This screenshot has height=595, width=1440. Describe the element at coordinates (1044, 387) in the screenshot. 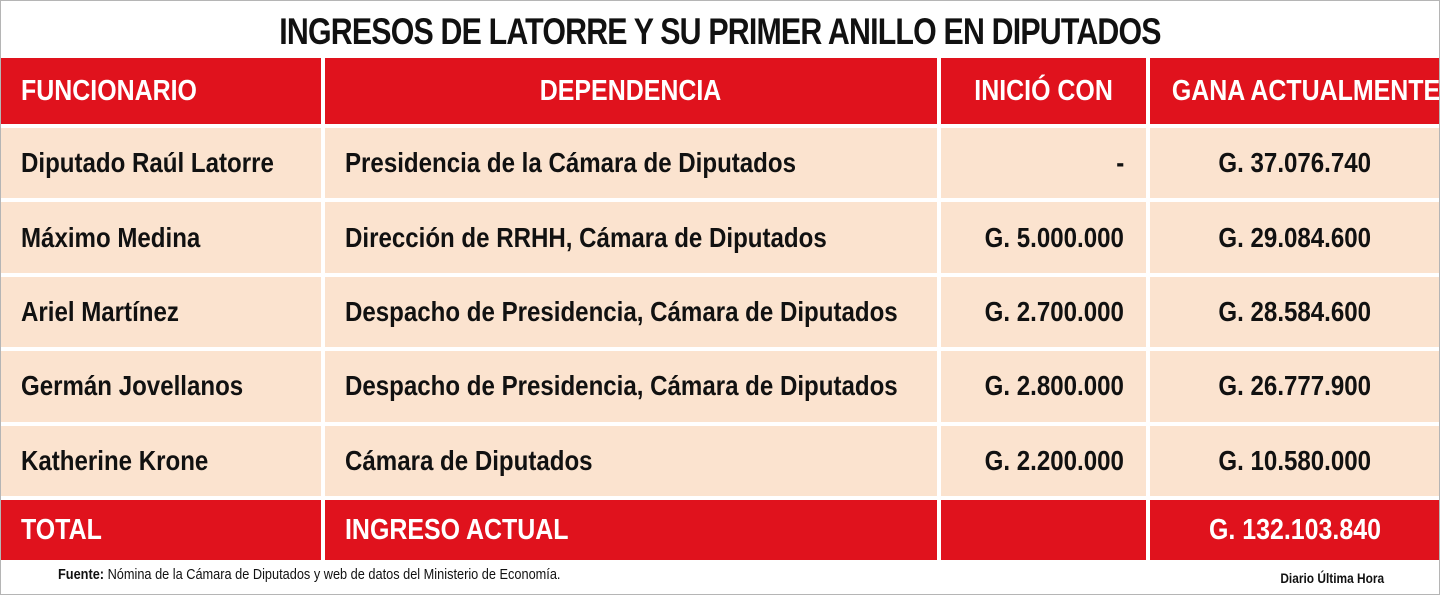

I see `cell-inicio-con: G. 2.800.000` at that location.